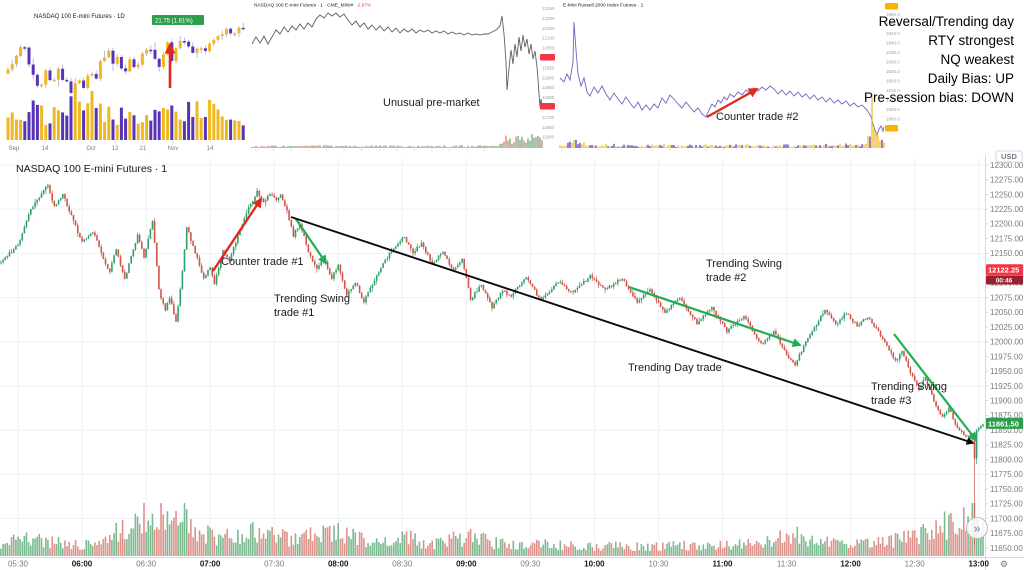 Image resolution: width=1024 pixels, height=570 pixels. I want to click on fast-forward-icon: », so click(977, 529).